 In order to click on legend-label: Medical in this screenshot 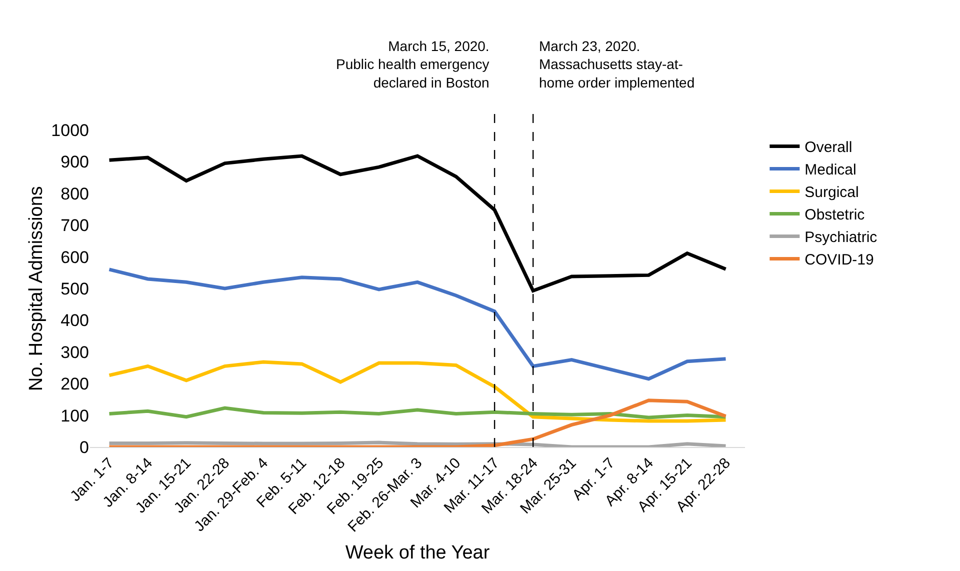, I will do `click(830, 170)`.